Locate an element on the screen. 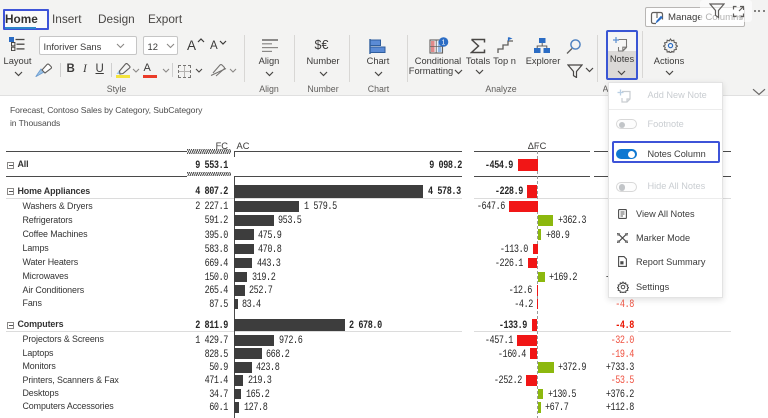 Image resolution: width=768 pixels, height=418 pixels. svg-text: 1 is located at coordinates (443, 42).